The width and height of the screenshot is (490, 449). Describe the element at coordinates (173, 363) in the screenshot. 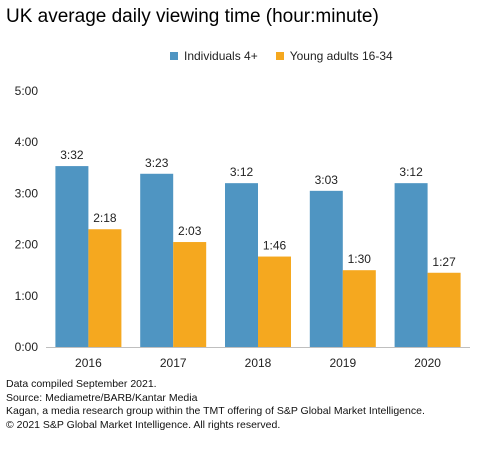

I see `x-tick-label: 2017` at that location.